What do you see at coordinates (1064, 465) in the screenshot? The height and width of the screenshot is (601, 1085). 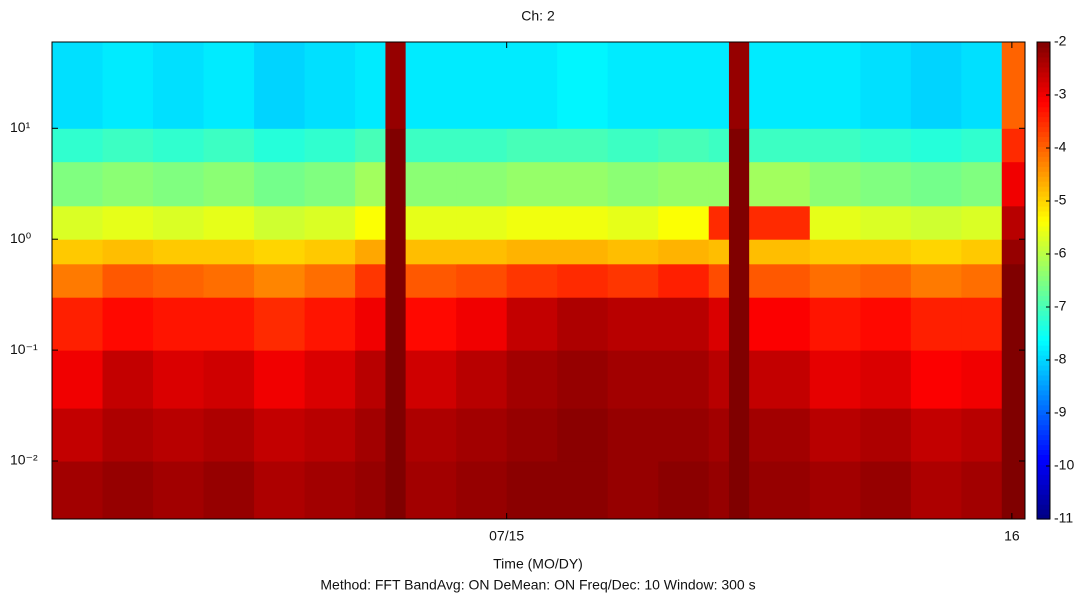 I see `colorbar-tick-label: -10` at bounding box center [1064, 465].